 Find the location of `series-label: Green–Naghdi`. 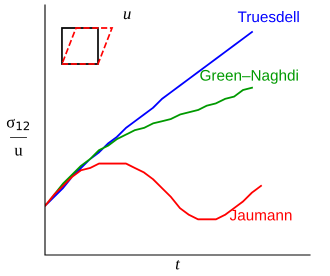

series-label: Green–Naghdi is located at coordinates (249, 77).